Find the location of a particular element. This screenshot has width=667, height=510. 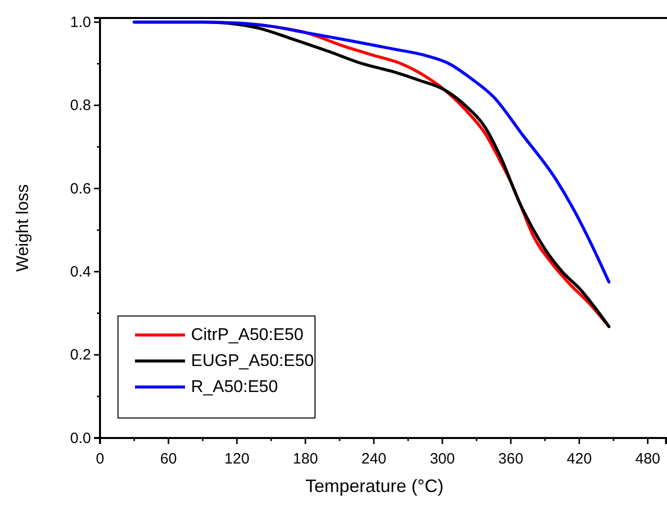

x-tick-label: 180 is located at coordinates (305, 459).